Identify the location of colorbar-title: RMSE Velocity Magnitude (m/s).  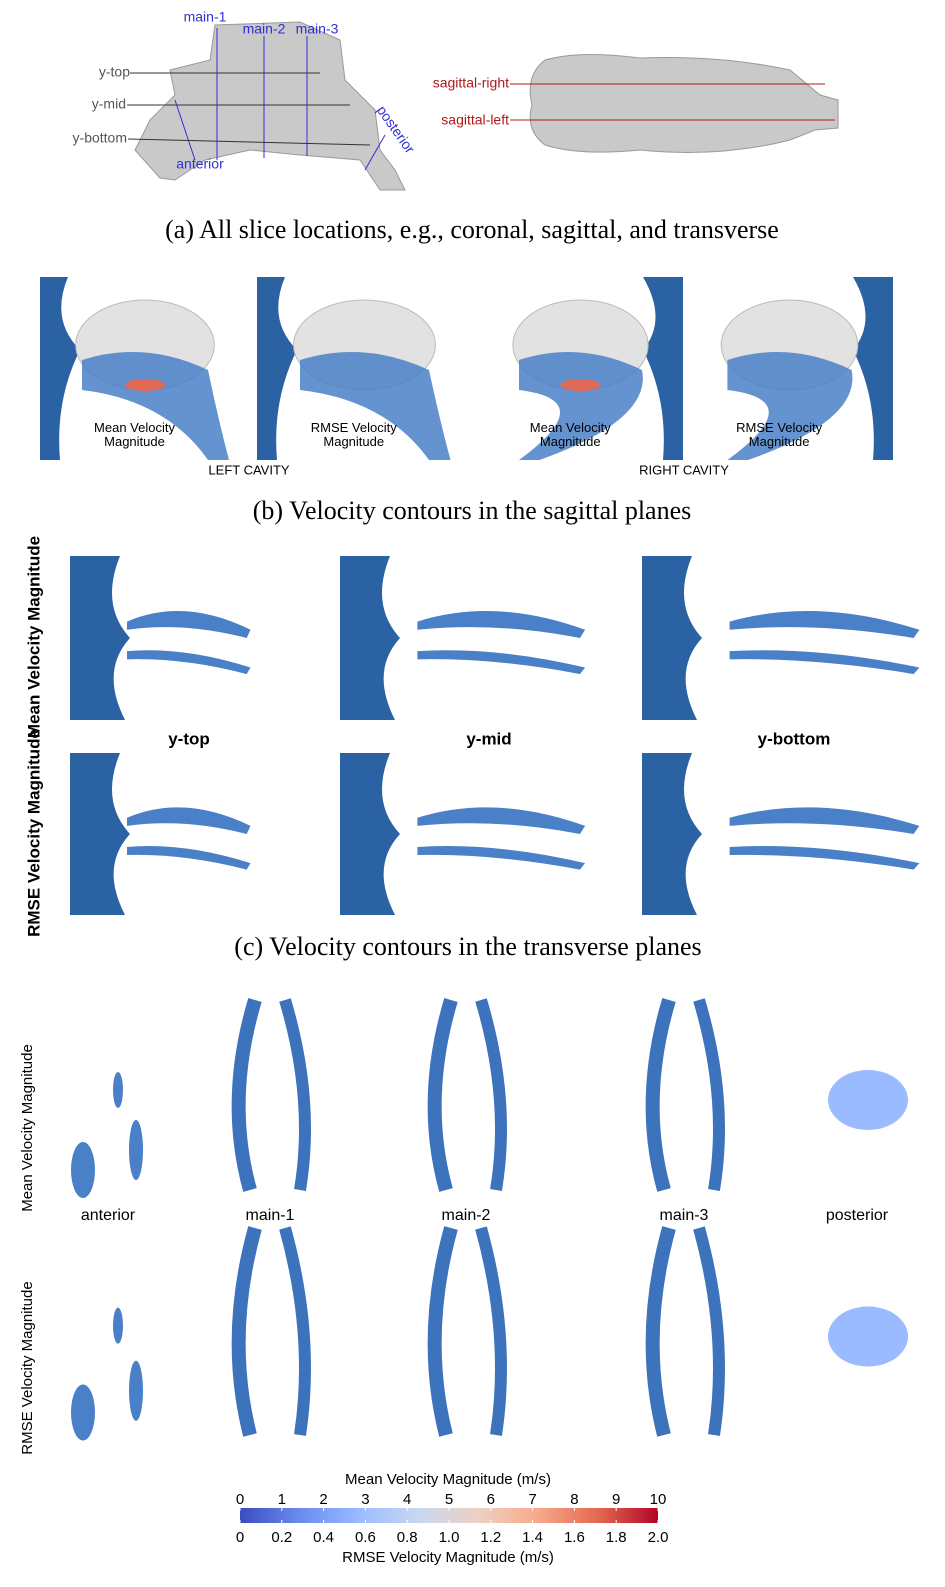
(448, 1557).